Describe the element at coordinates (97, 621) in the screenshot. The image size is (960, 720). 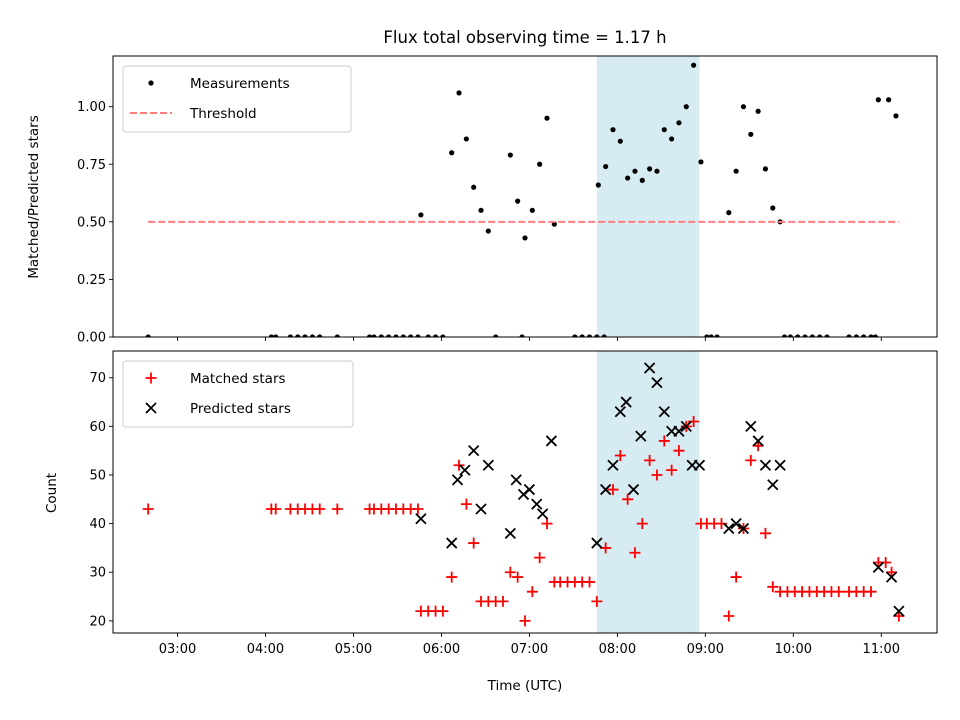
I see `y-tick-label: 20` at that location.